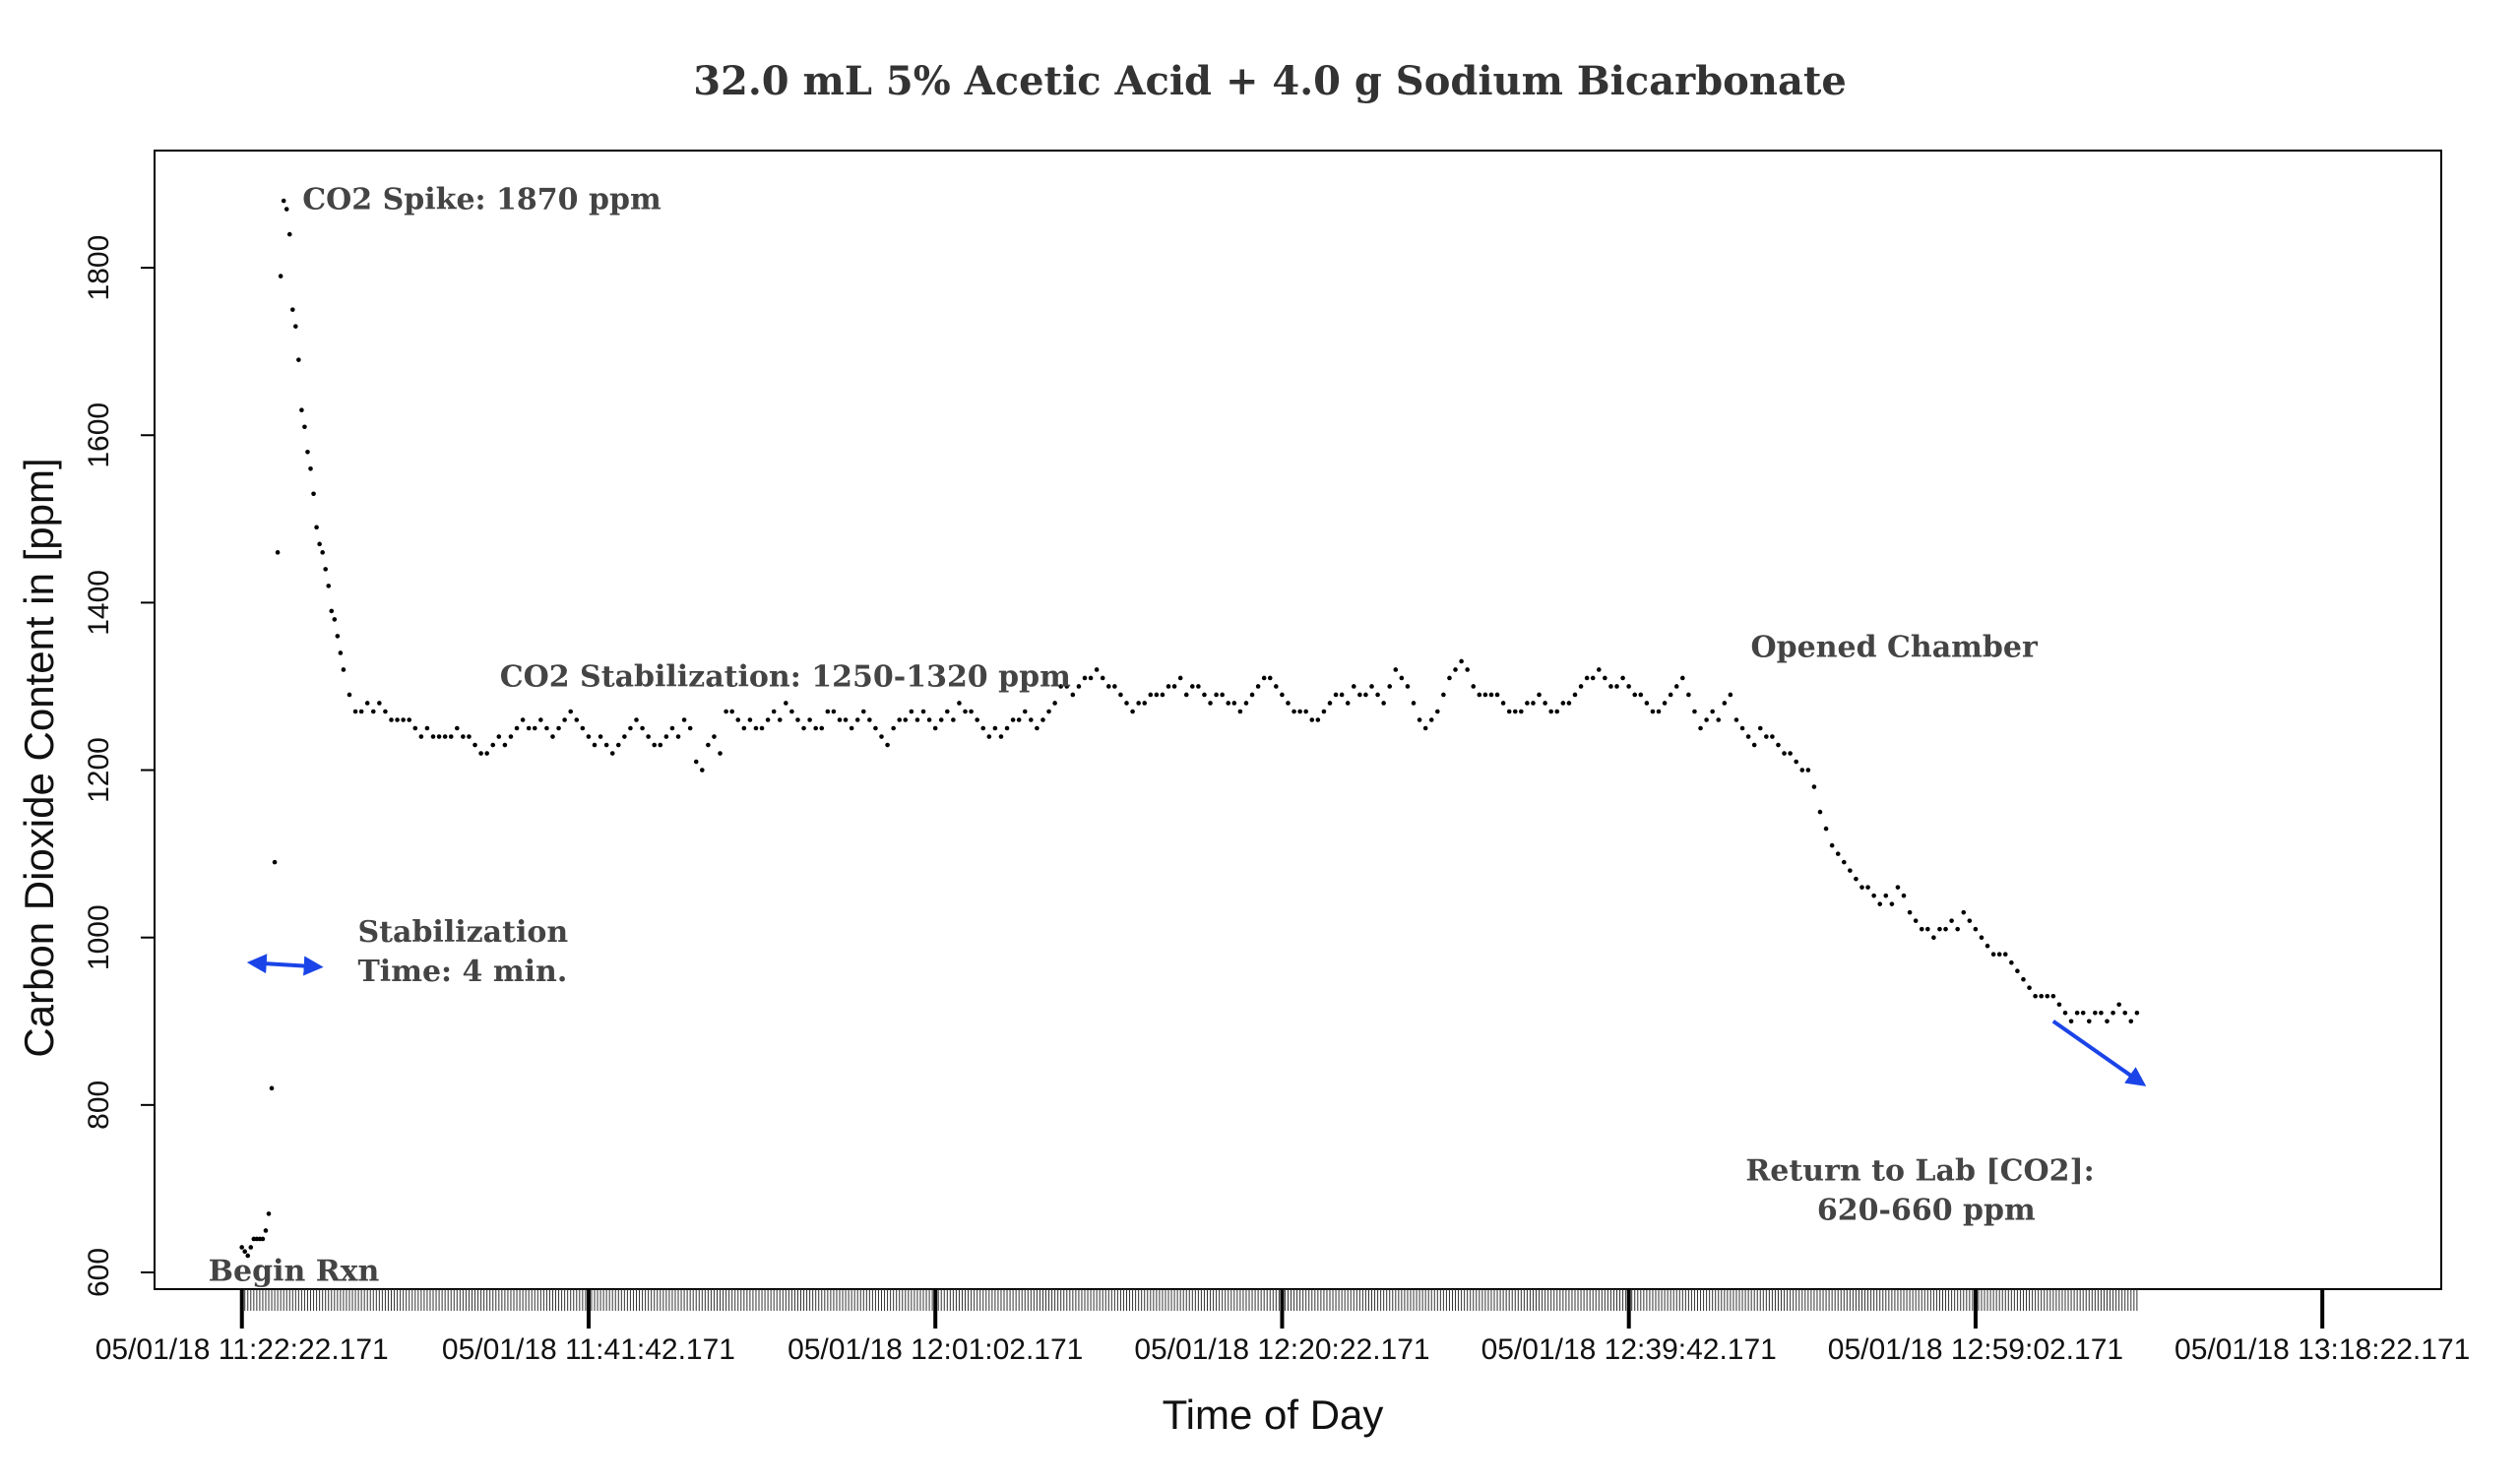 The height and width of the screenshot is (1484, 2520). I want to click on annotation-return: Return to Lab [CO2]: 620-660 ppm, so click(1919, 1190).